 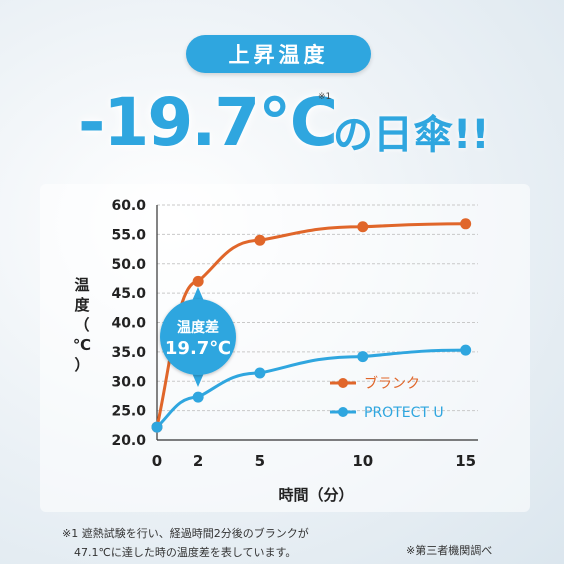 I want to click on source-note: ※第三者機関調べ, so click(x=449, y=550).